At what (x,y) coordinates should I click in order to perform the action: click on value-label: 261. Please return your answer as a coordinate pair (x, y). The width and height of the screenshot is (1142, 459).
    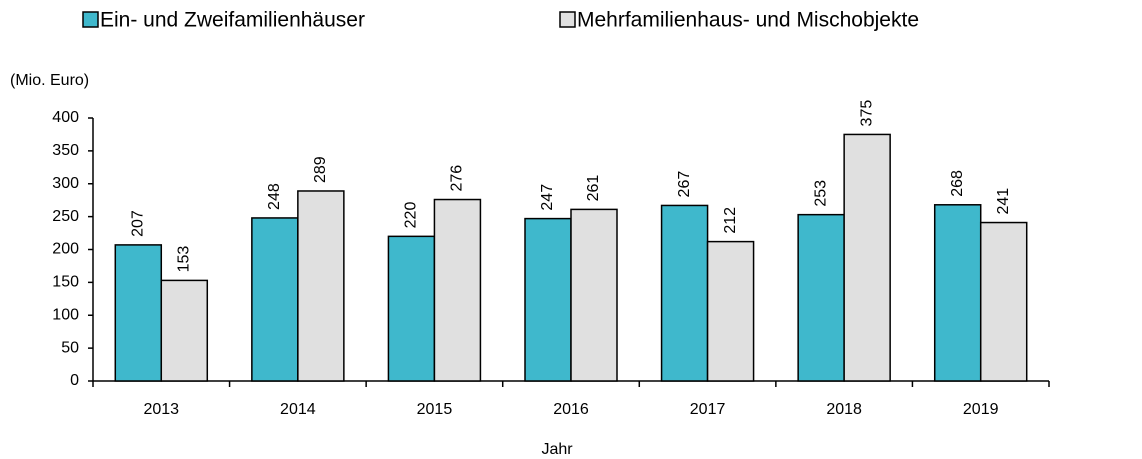
    Looking at the image, I should click on (593, 188).